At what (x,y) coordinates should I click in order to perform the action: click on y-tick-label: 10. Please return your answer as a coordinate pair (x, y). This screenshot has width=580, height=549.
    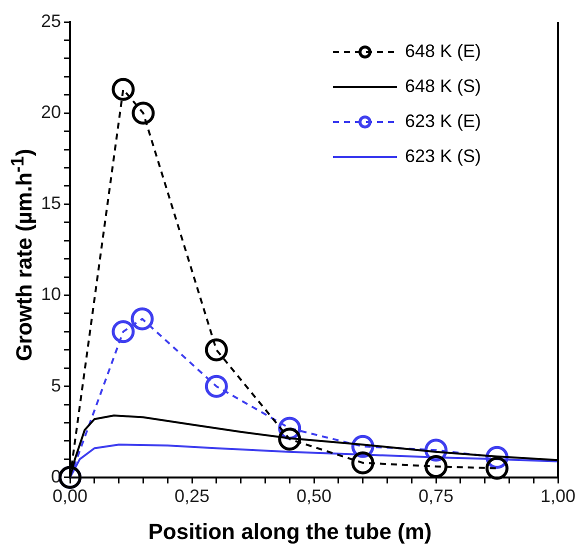
    Looking at the image, I should click on (51, 294).